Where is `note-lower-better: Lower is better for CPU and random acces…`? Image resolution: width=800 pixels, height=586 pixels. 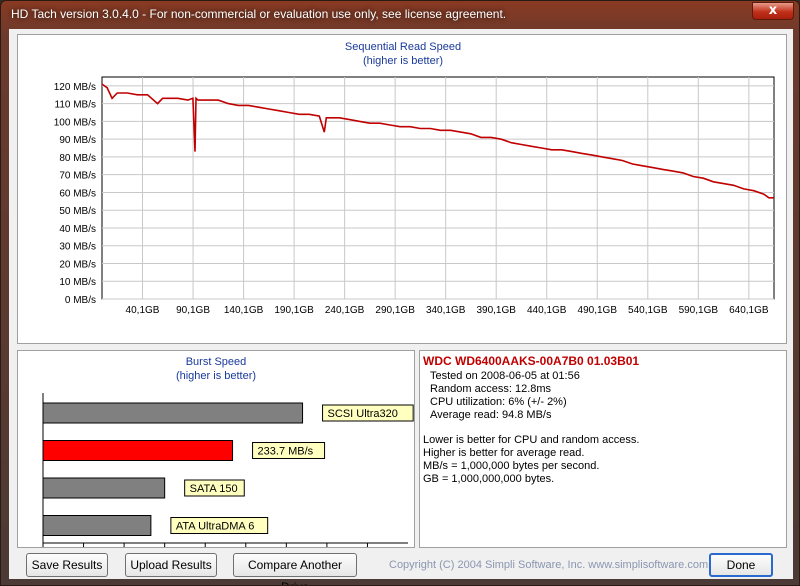
note-lower-better: Lower is better for CPU and random acces… is located at coordinates (531, 440).